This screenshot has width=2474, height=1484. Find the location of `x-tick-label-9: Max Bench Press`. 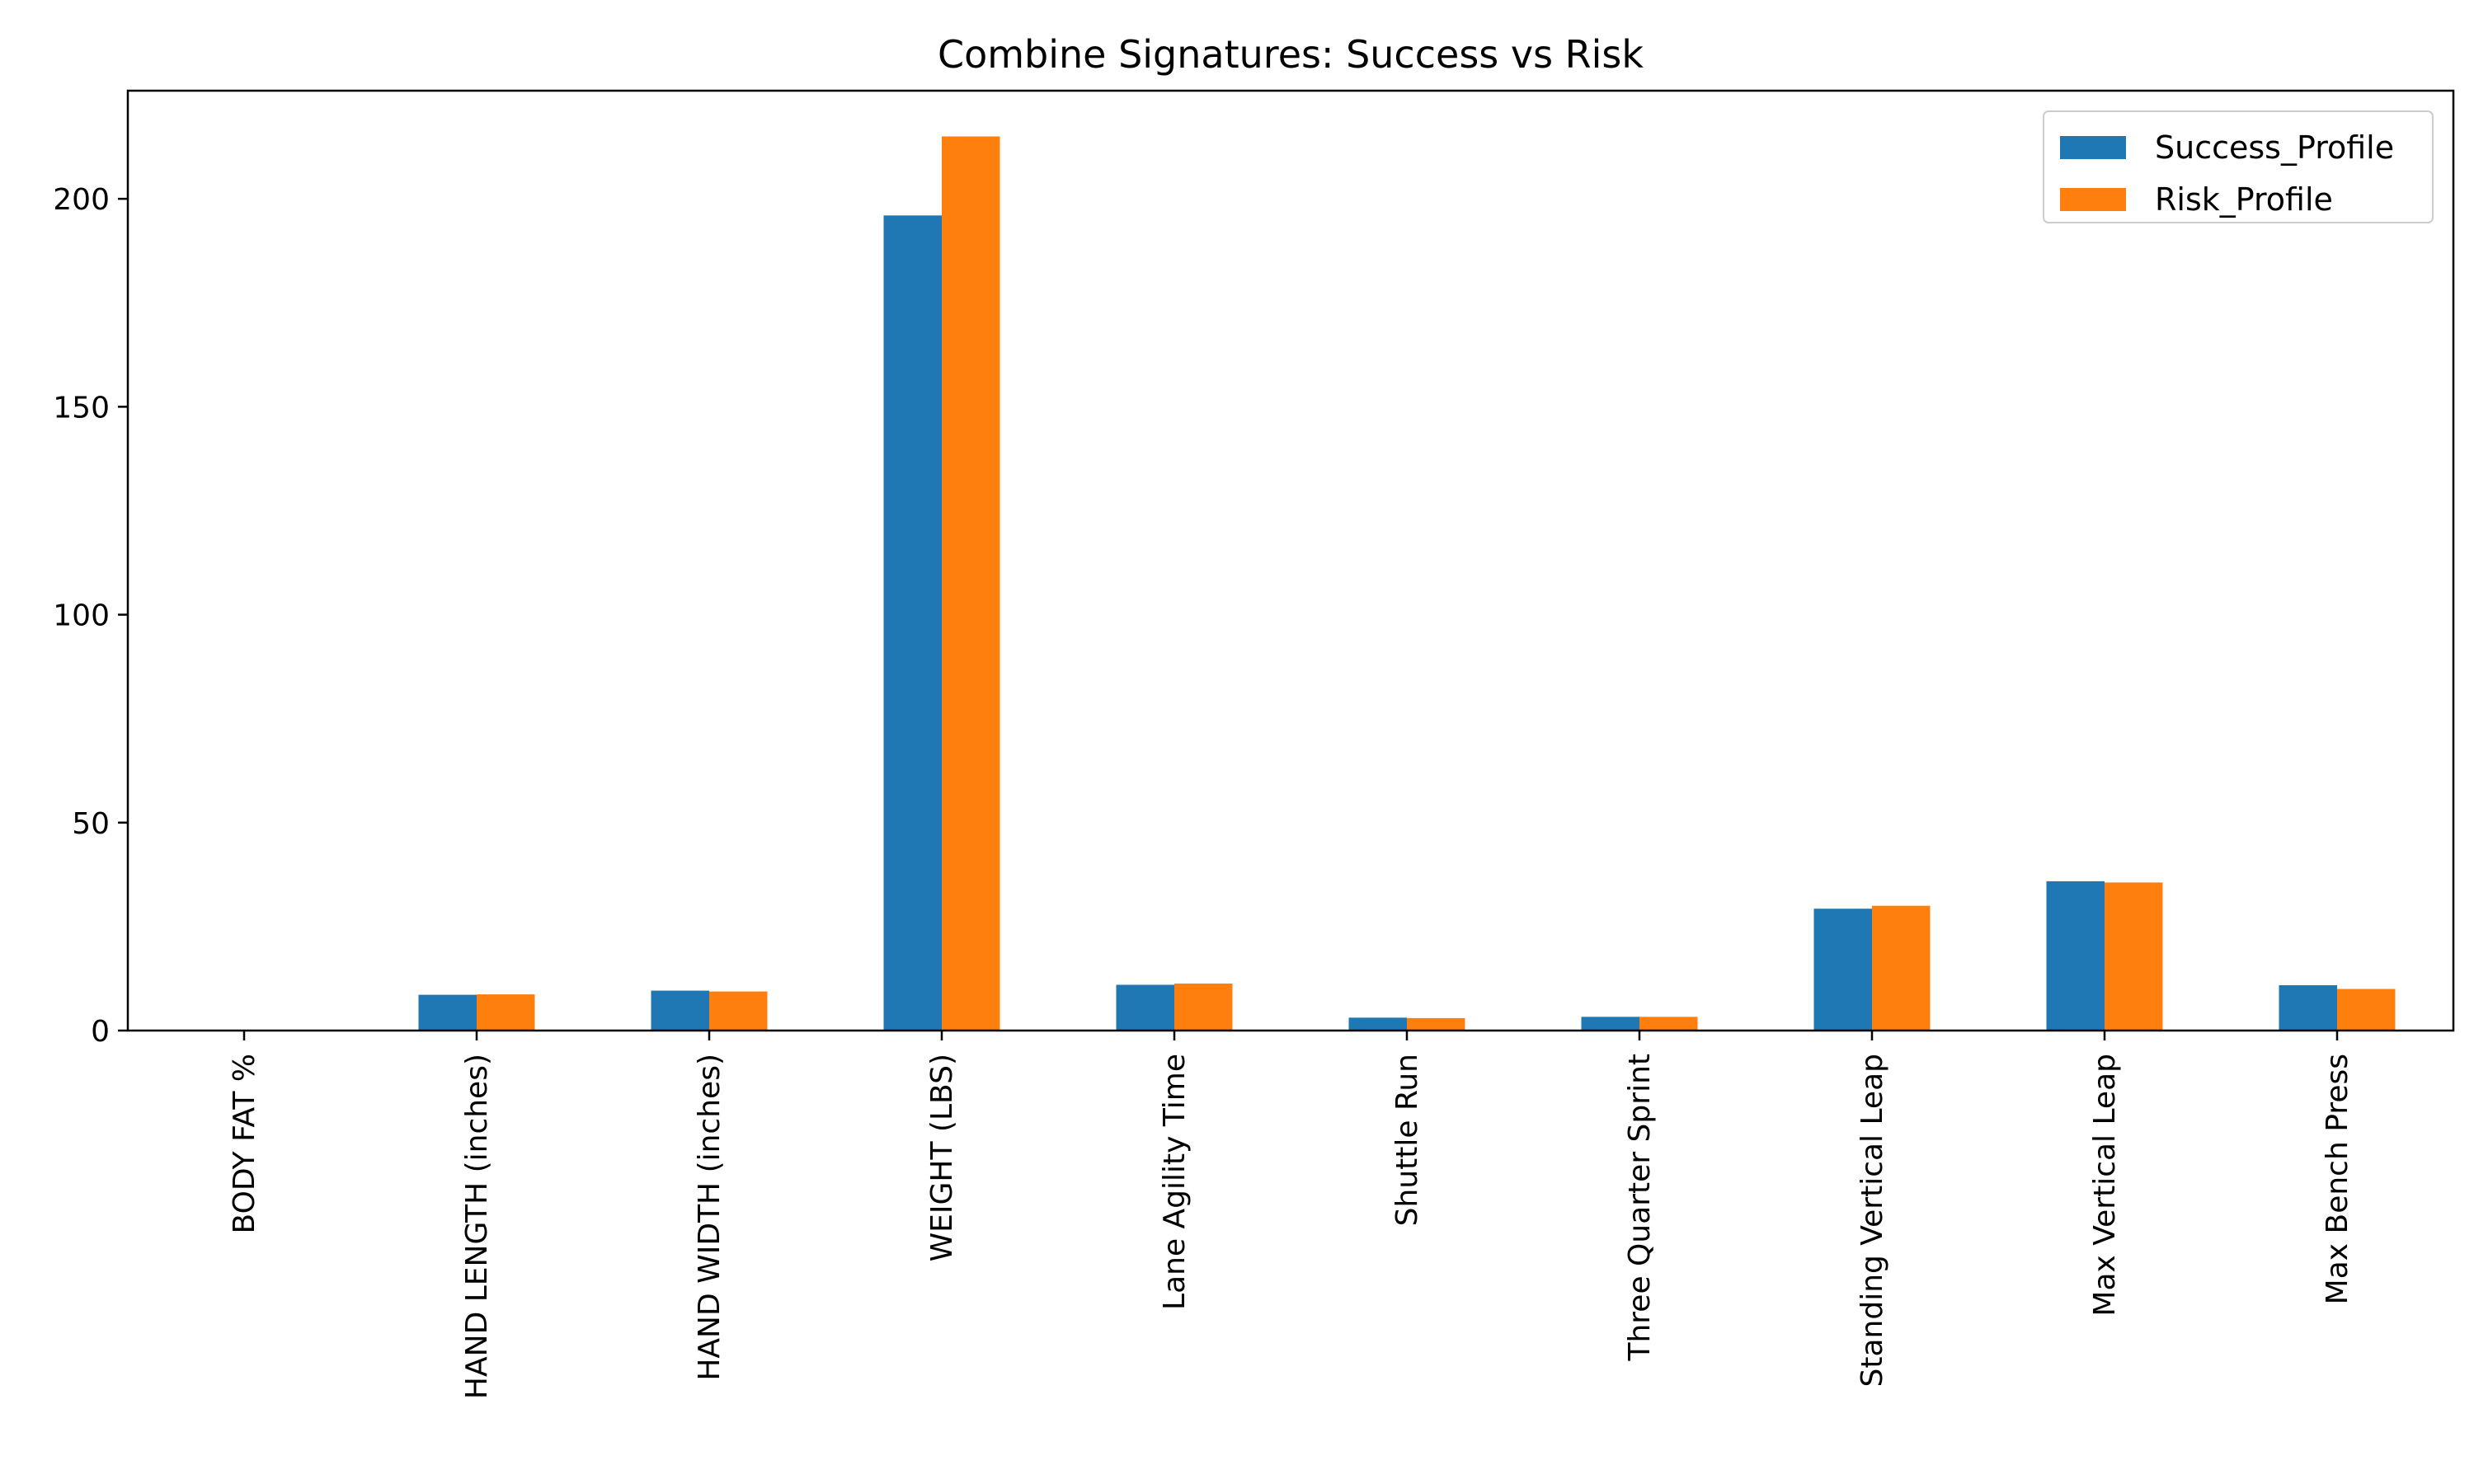

x-tick-label-9: Max Bench Press is located at coordinates (2337, 1179).